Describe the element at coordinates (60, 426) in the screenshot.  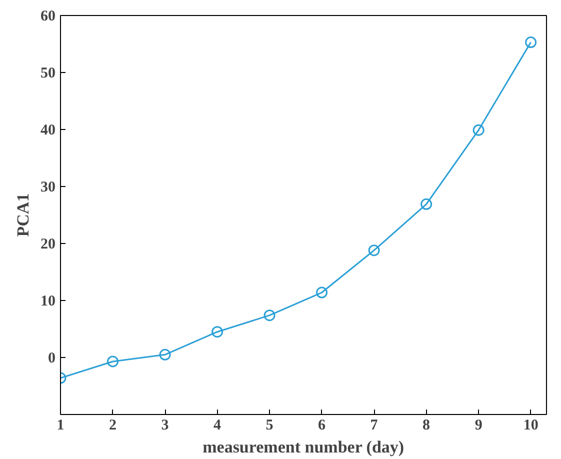
I see `x-tick-label: 1` at that location.